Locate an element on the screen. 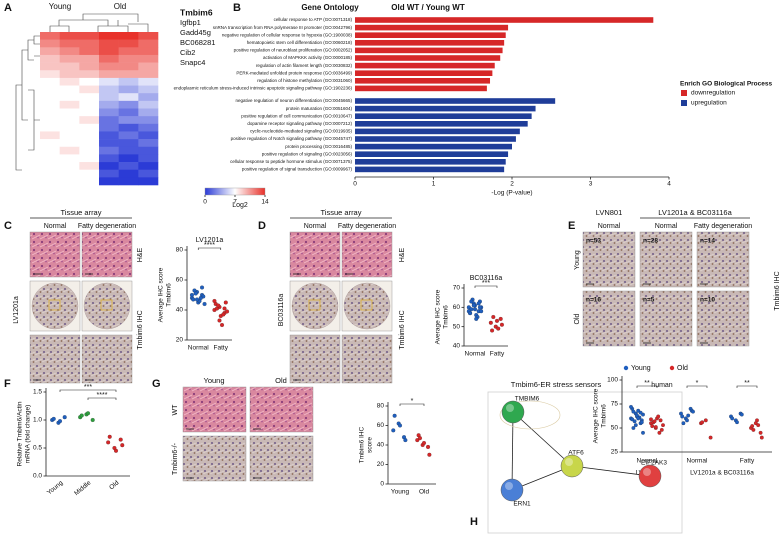 The width and height of the screenshot is (784, 535). legend-label: Old is located at coordinates (682, 368).